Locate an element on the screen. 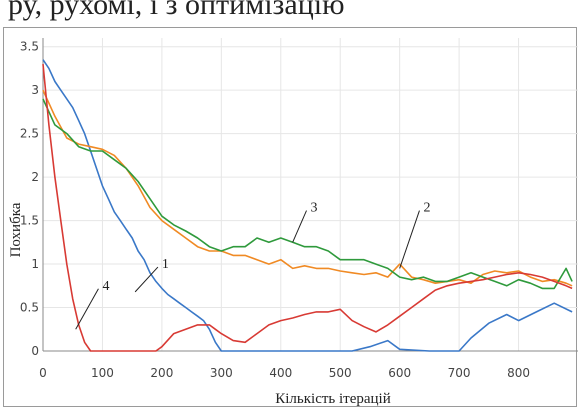  y-tick-label: 3 is located at coordinates (35, 90).